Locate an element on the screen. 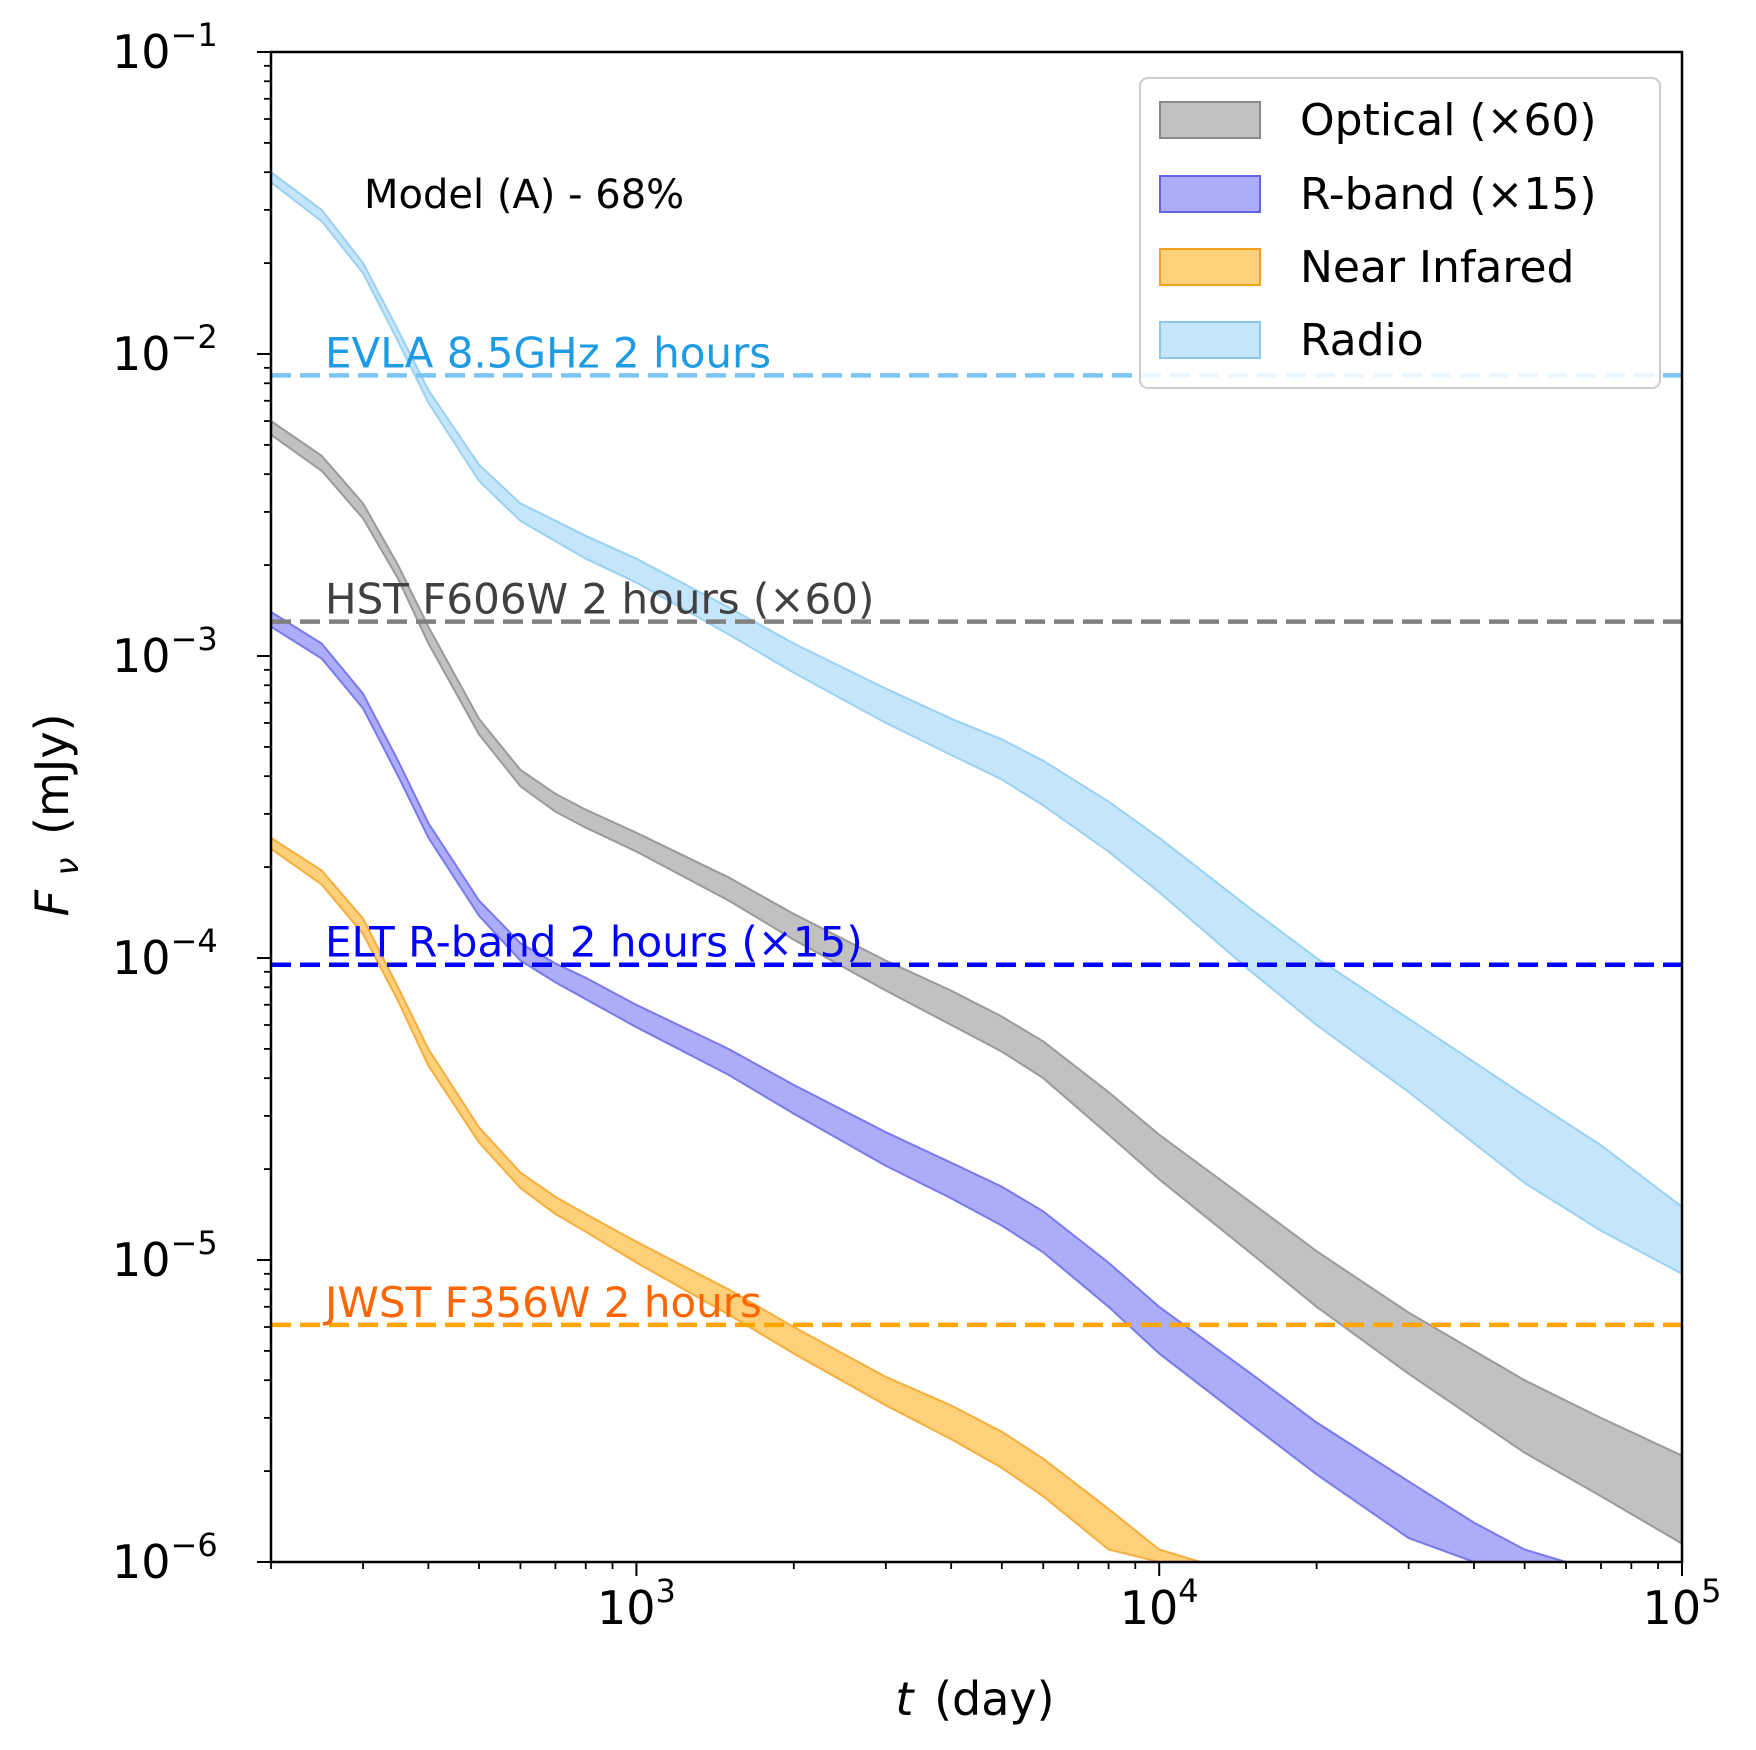 Image resolution: width=1756 pixels, height=1750 pixels. y-tick-label: 10⁻⁶ is located at coordinates (165, 1557).